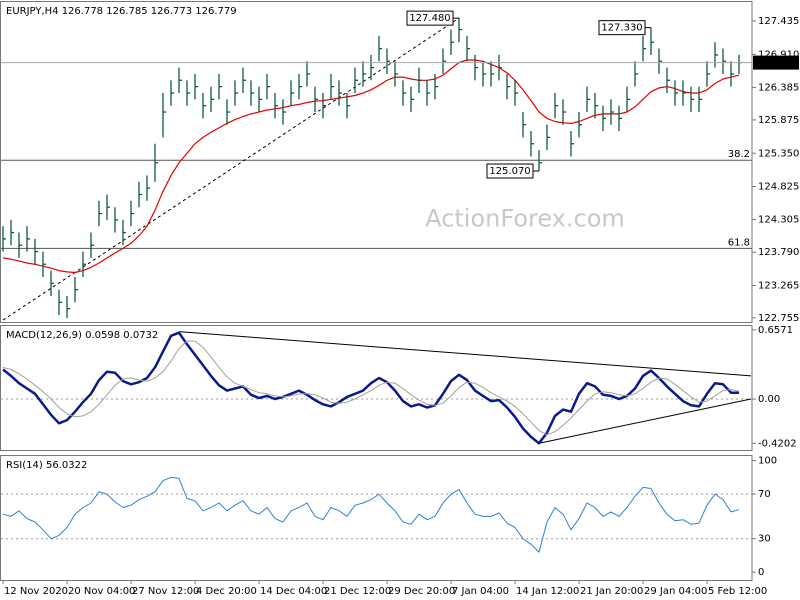 The image size is (800, 600). I want to click on y-tick-label: 0.6571, so click(775, 330).